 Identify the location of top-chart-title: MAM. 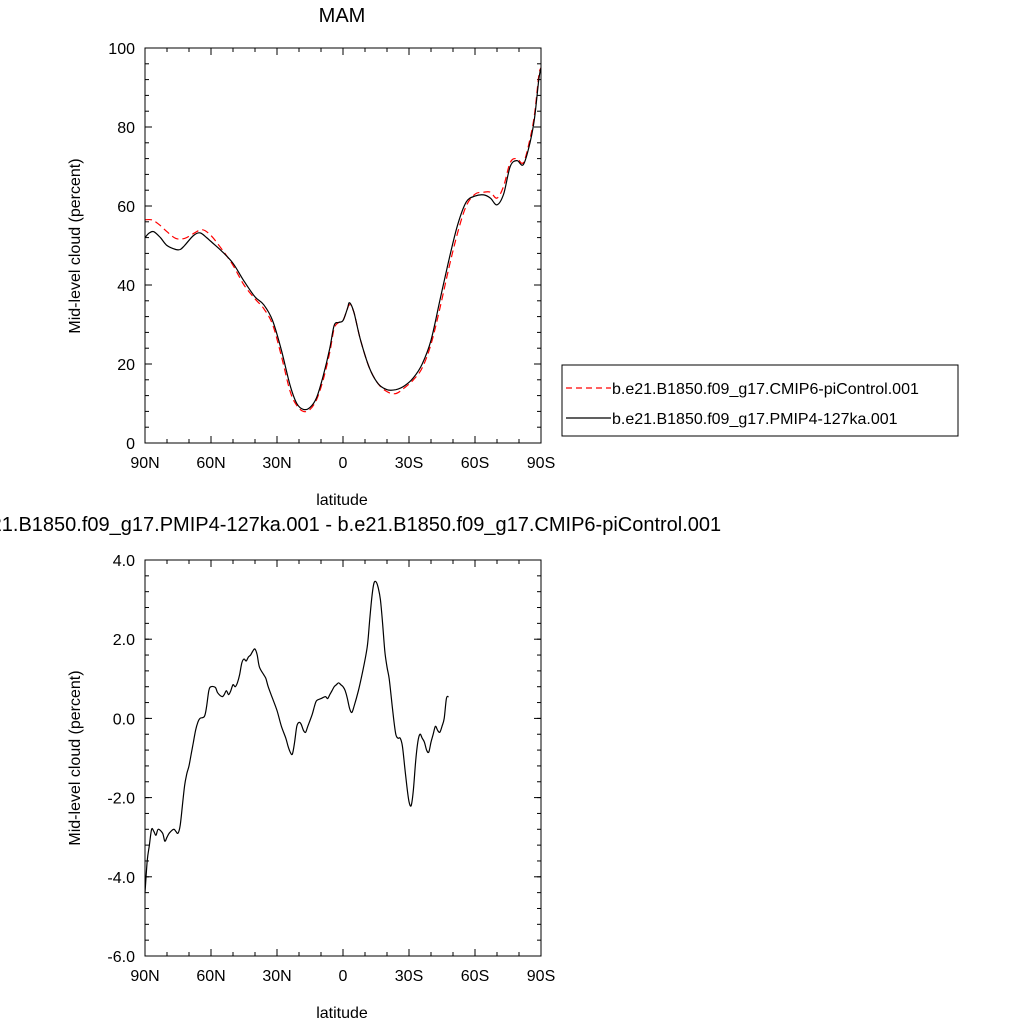
(342, 16).